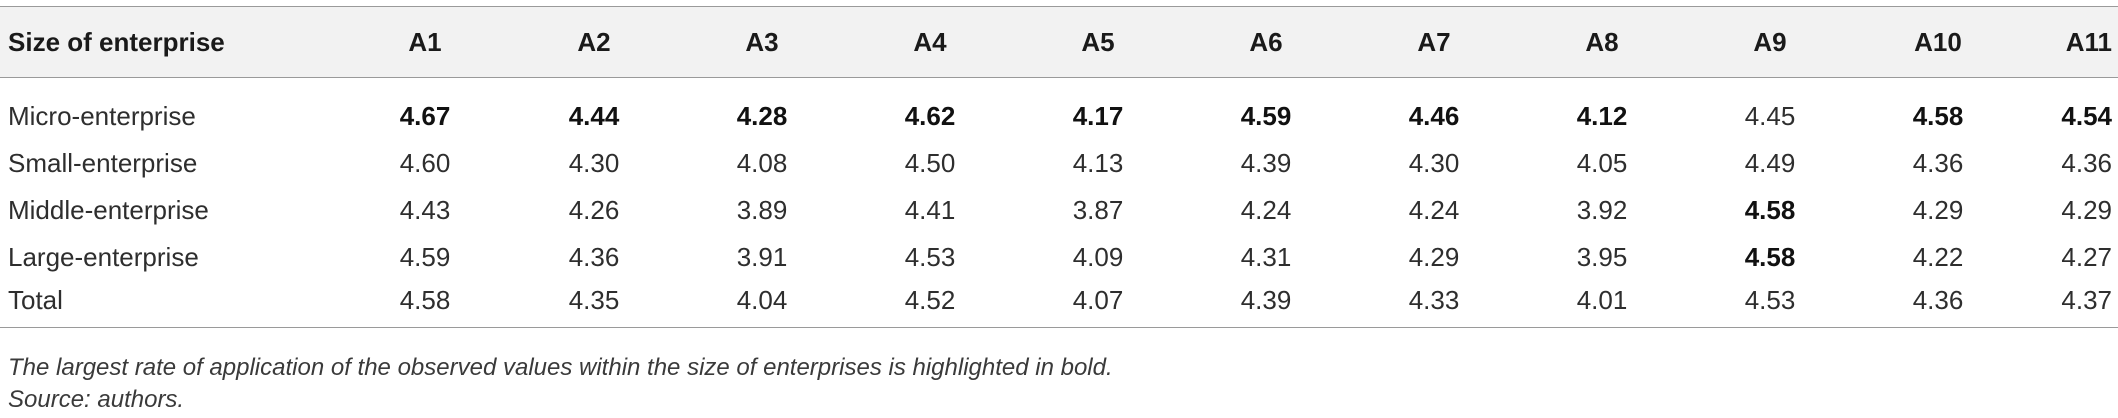  What do you see at coordinates (1098, 115) in the screenshot?
I see `table-cell: 4.17` at bounding box center [1098, 115].